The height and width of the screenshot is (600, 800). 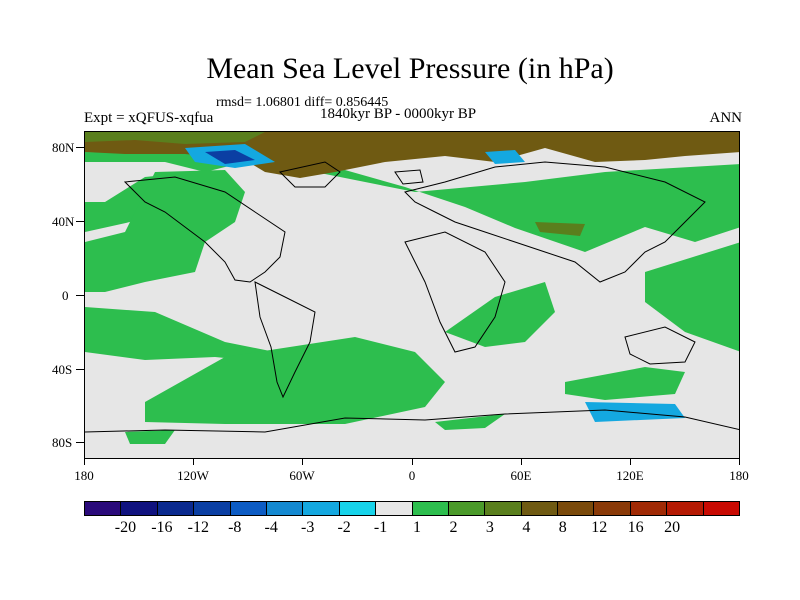 I want to click on colorbar-label: 2, so click(x=453, y=527).